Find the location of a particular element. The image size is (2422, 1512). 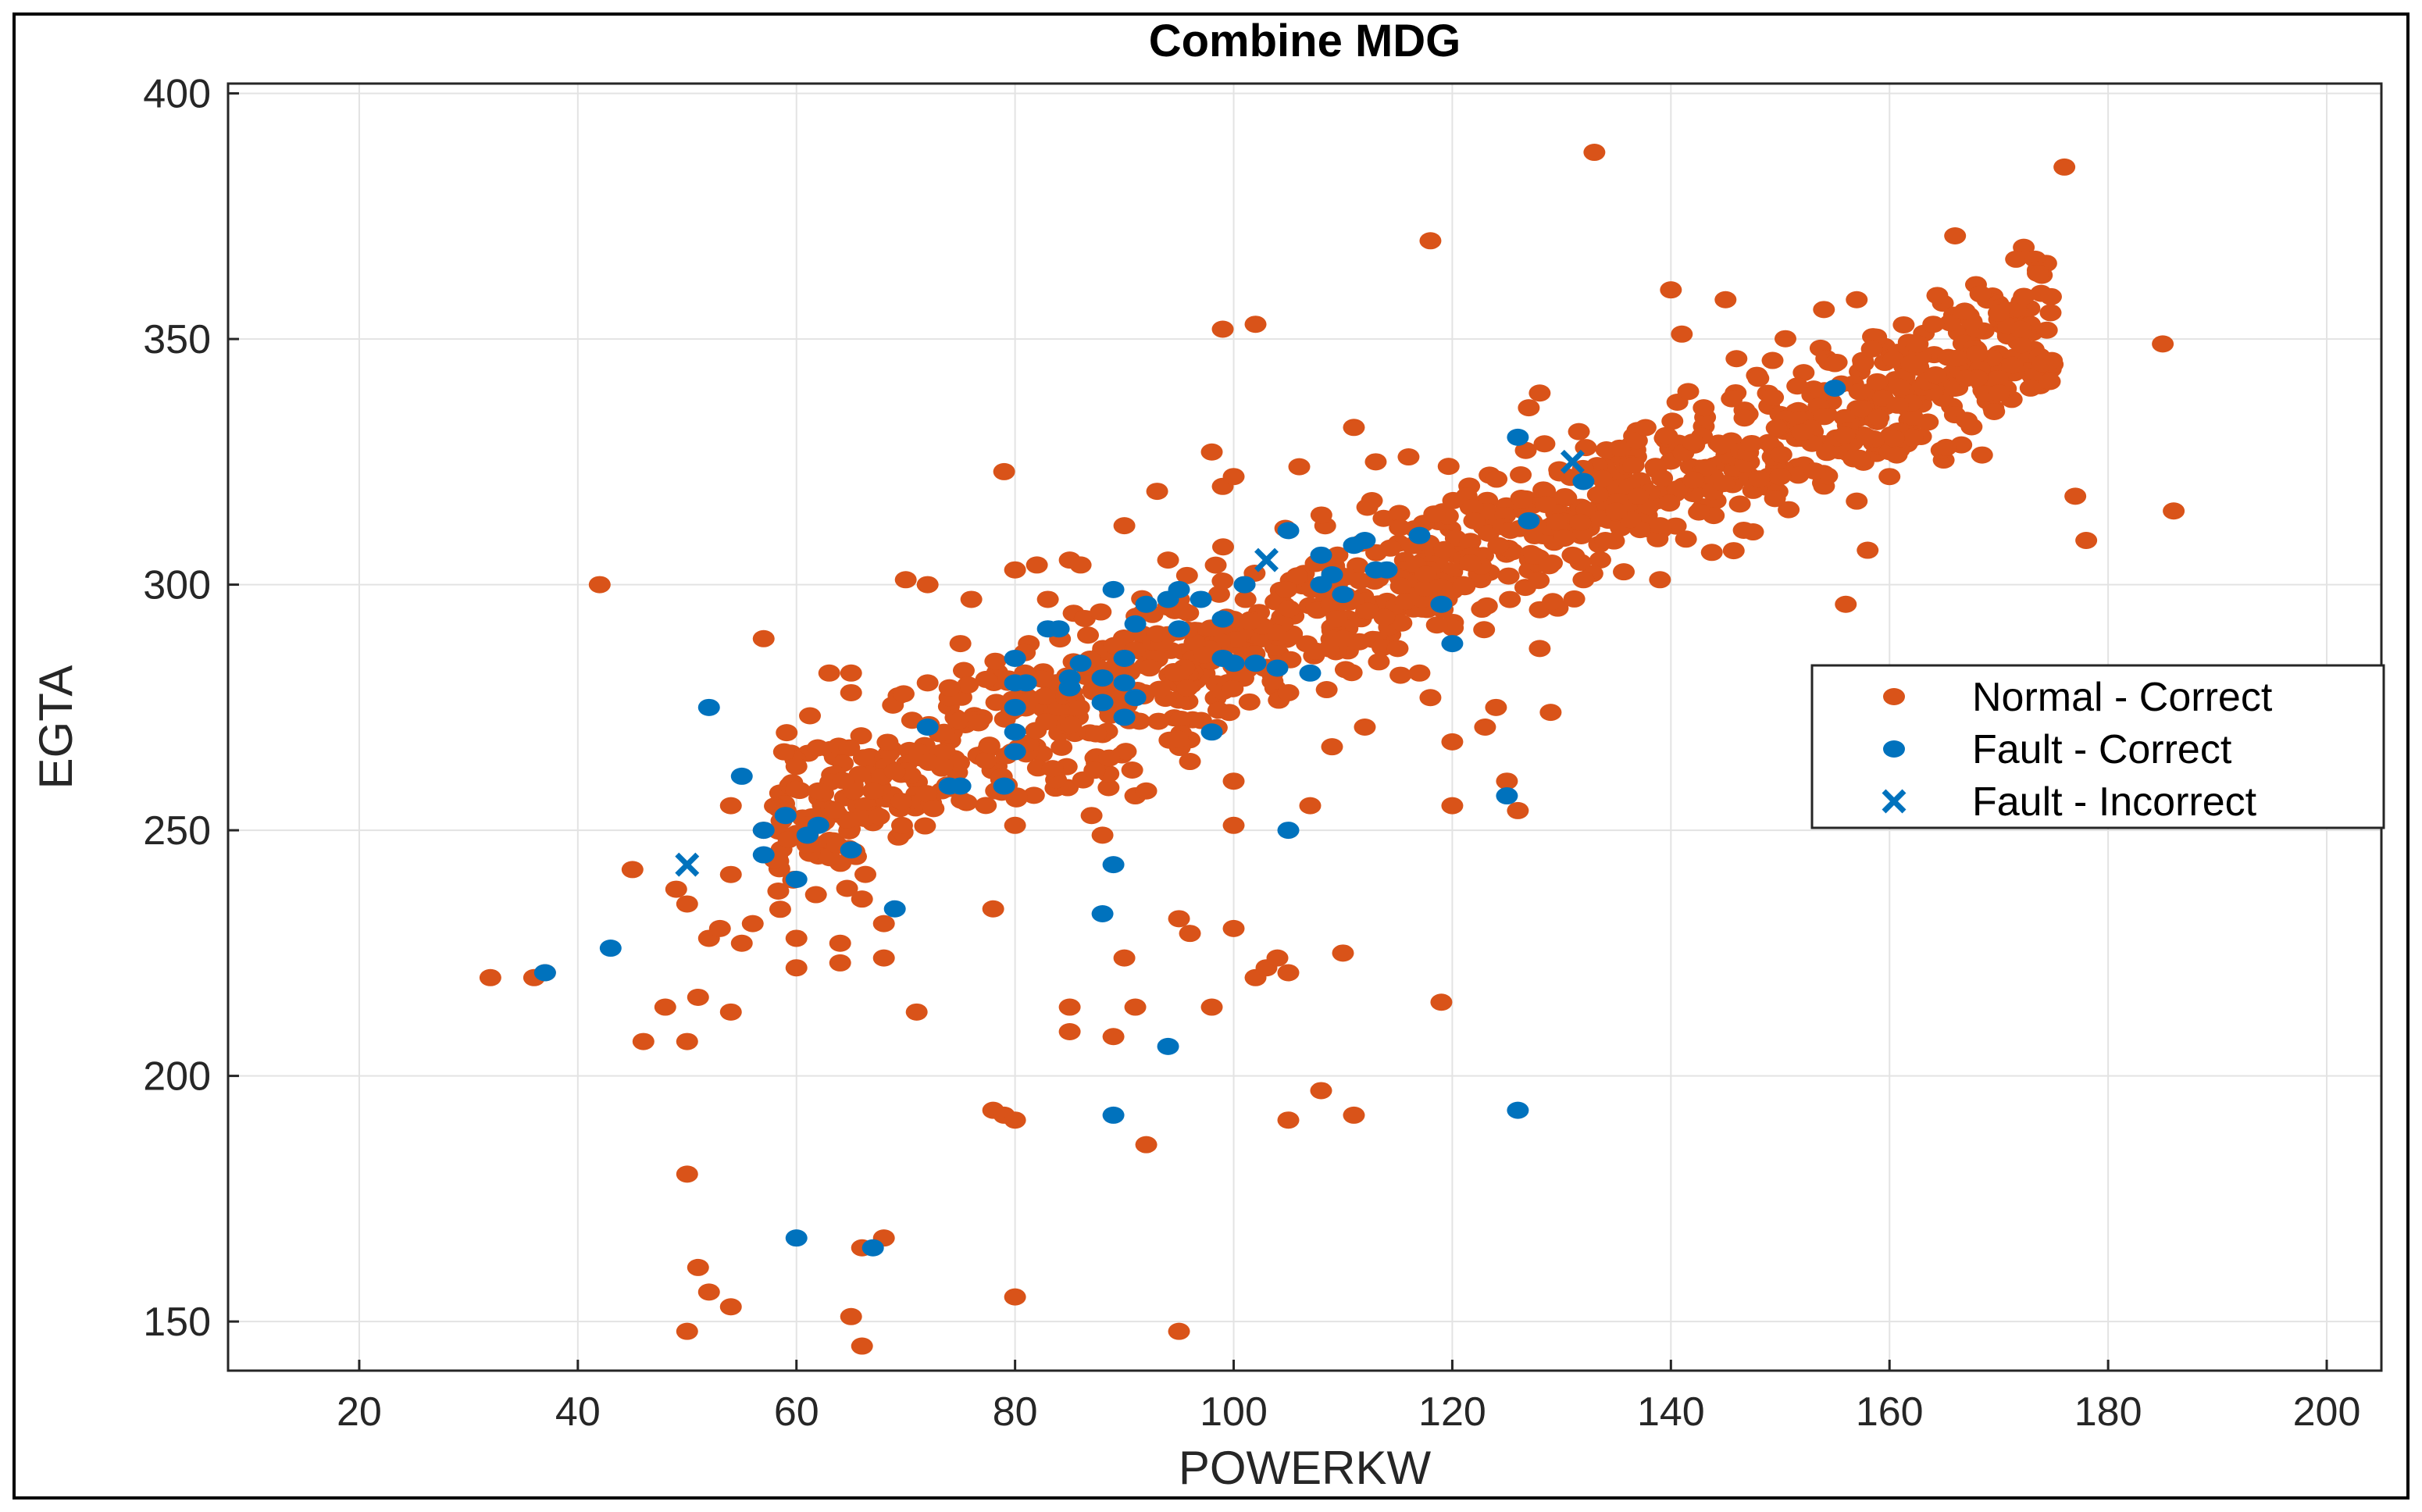

legend-dot-marker is located at coordinates (1894, 696).